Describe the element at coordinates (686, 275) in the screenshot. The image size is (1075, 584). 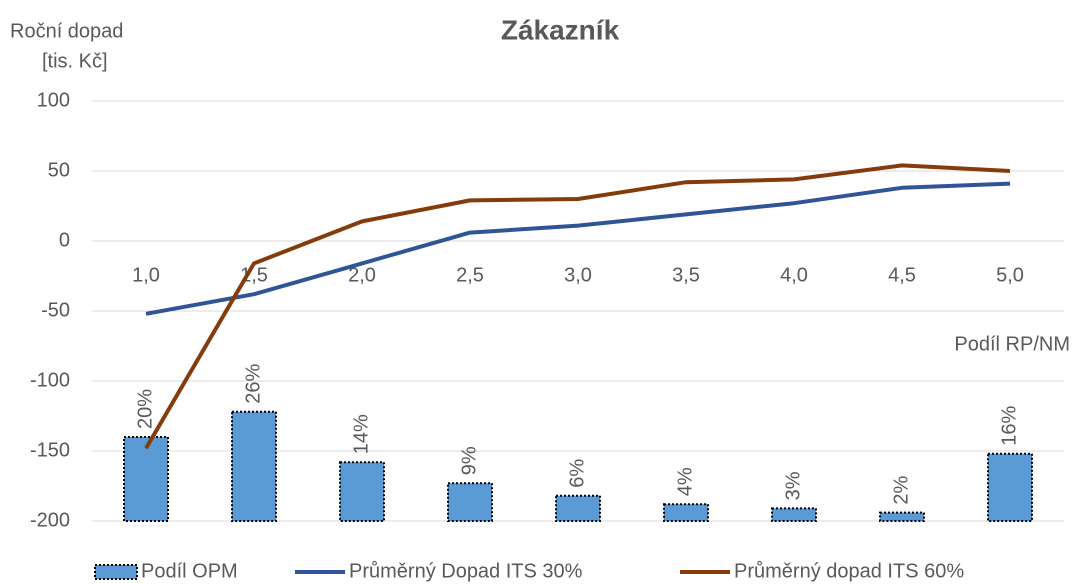
I see `x-tick-label: 3,5` at that location.